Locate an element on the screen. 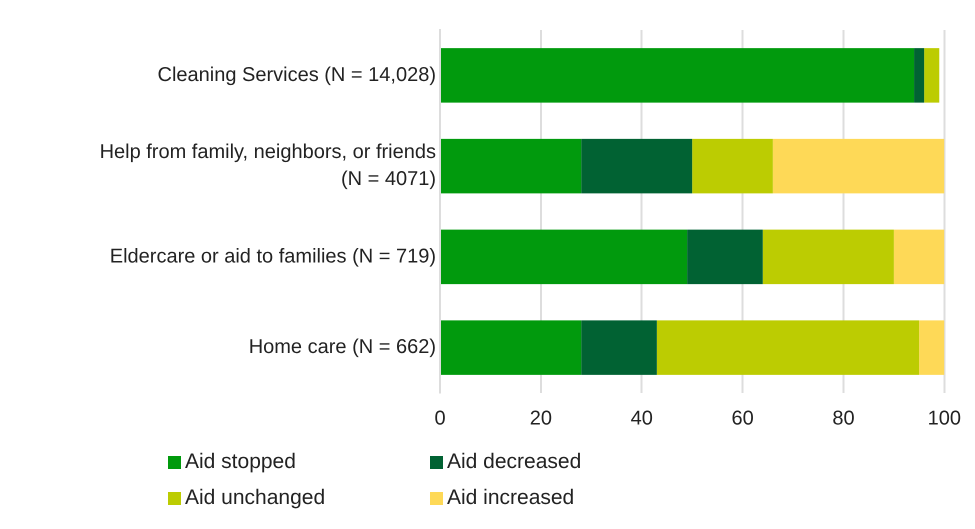 This screenshot has height=529, width=975. x-tick-label: 80 is located at coordinates (843, 419).